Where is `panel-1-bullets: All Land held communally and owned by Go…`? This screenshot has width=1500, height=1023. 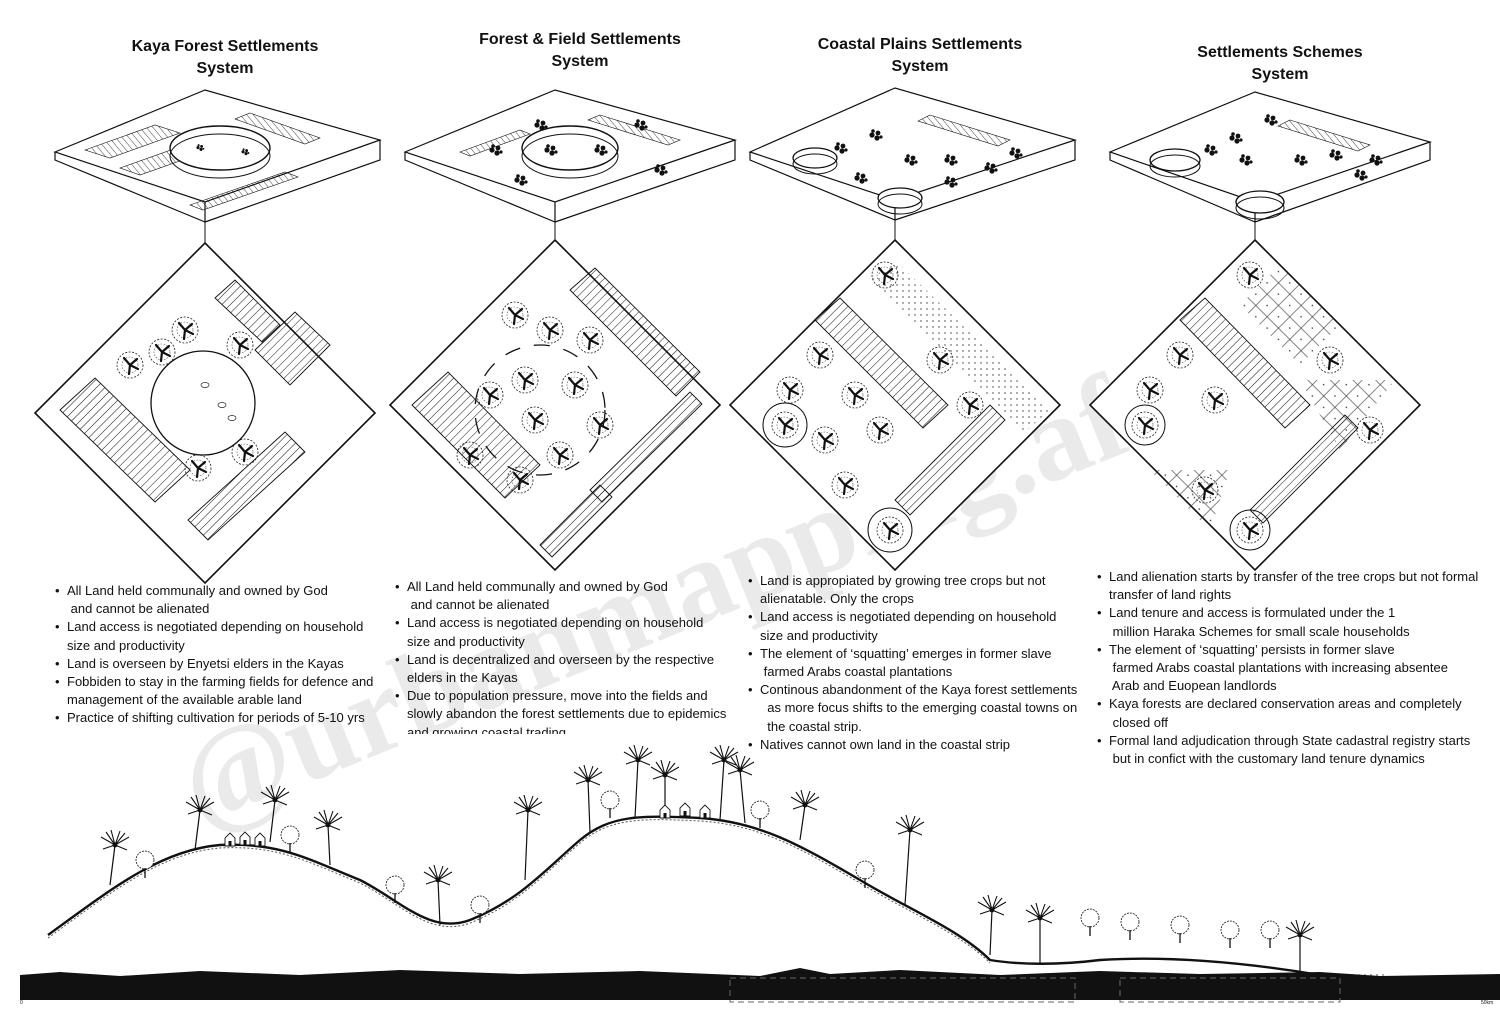 panel-1-bullets: All Land held communally and owned by Go… is located at coordinates (214, 655).